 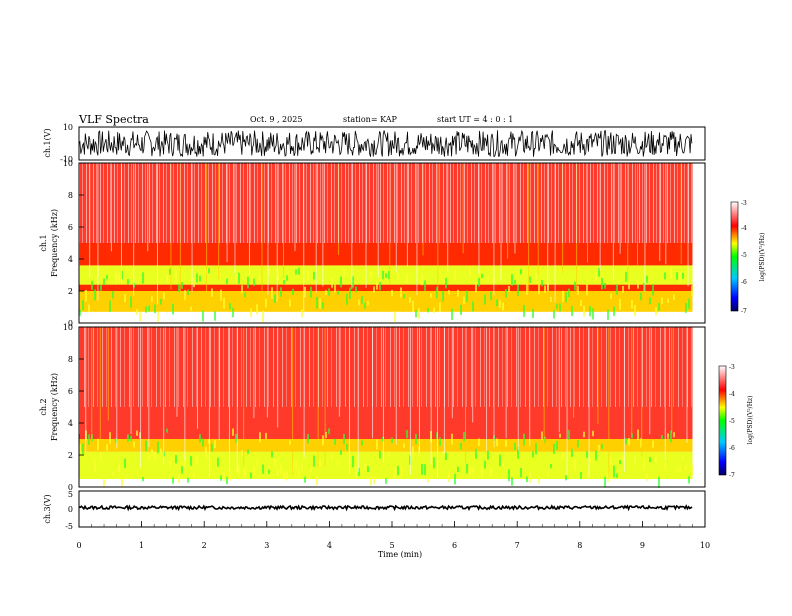 What do you see at coordinates (329, 545) in the screenshot?
I see `time-tick-label-4: 4` at bounding box center [329, 545].